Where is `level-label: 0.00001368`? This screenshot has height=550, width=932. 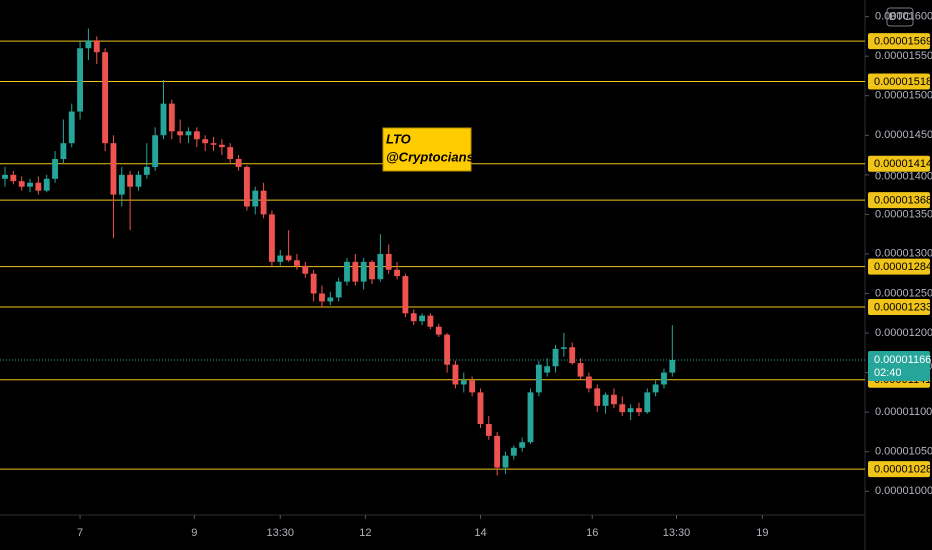 level-label: 0.00001368 is located at coordinates (903, 201).